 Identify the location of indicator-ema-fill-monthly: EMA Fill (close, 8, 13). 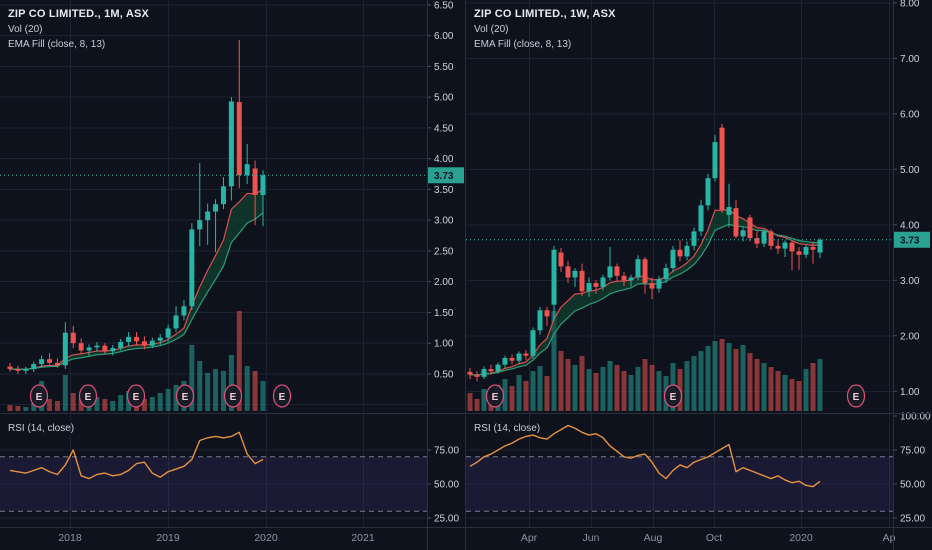
(57, 44).